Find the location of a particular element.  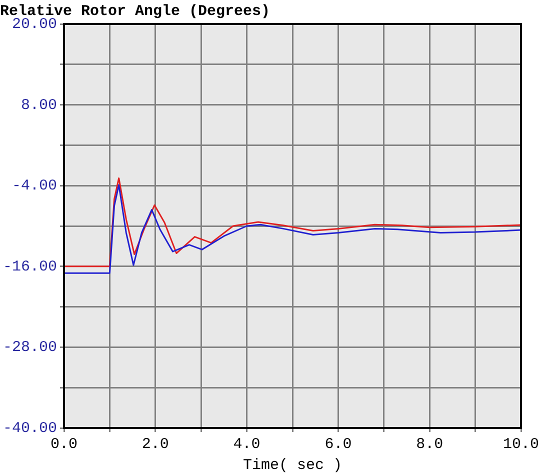

y-tick-label: 8.00 is located at coordinates (39, 105).